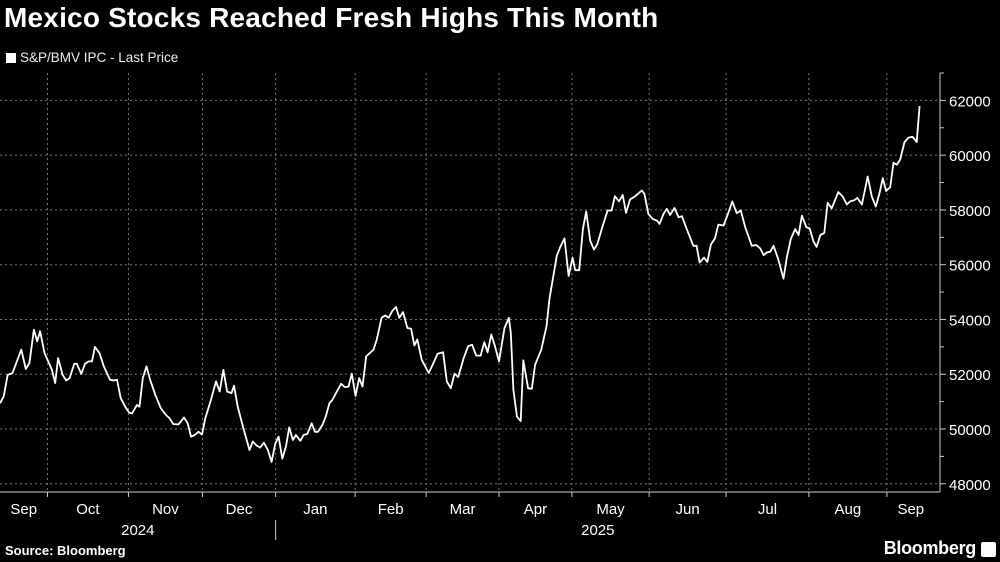 The height and width of the screenshot is (562, 1000). What do you see at coordinates (970, 156) in the screenshot?
I see `y-tick-label: 60000` at bounding box center [970, 156].